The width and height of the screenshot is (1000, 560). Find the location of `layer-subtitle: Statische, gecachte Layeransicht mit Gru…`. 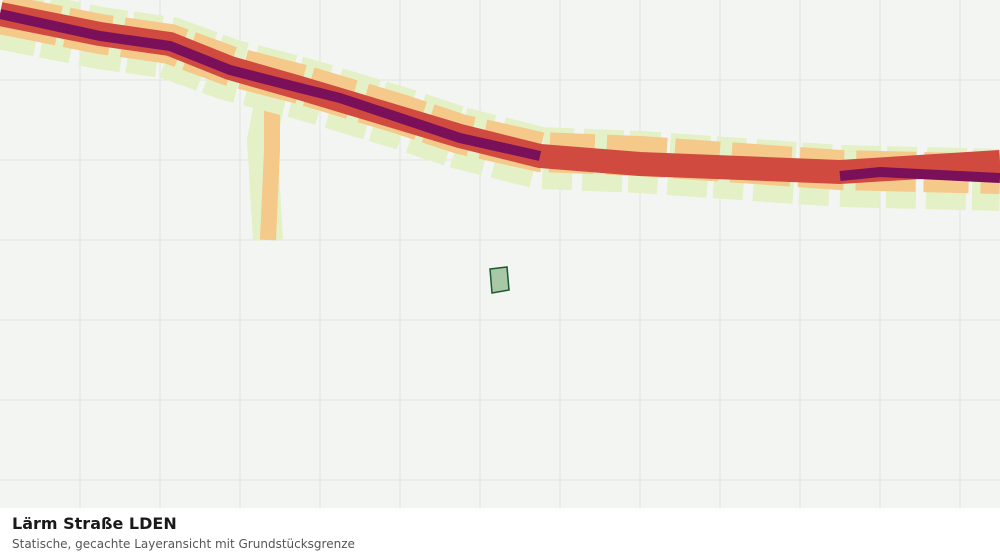

layer-subtitle: Statische, gecachte Layeransicht mit Gru… is located at coordinates (183, 544).